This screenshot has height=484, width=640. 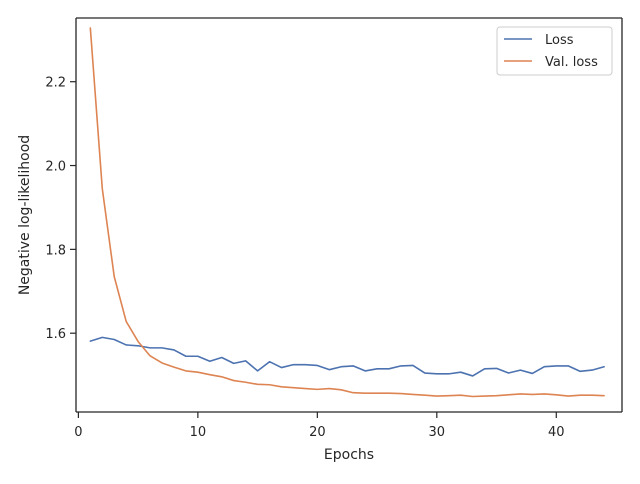 What do you see at coordinates (571, 62) in the screenshot?
I see `legend-label-1: Val. loss` at bounding box center [571, 62].